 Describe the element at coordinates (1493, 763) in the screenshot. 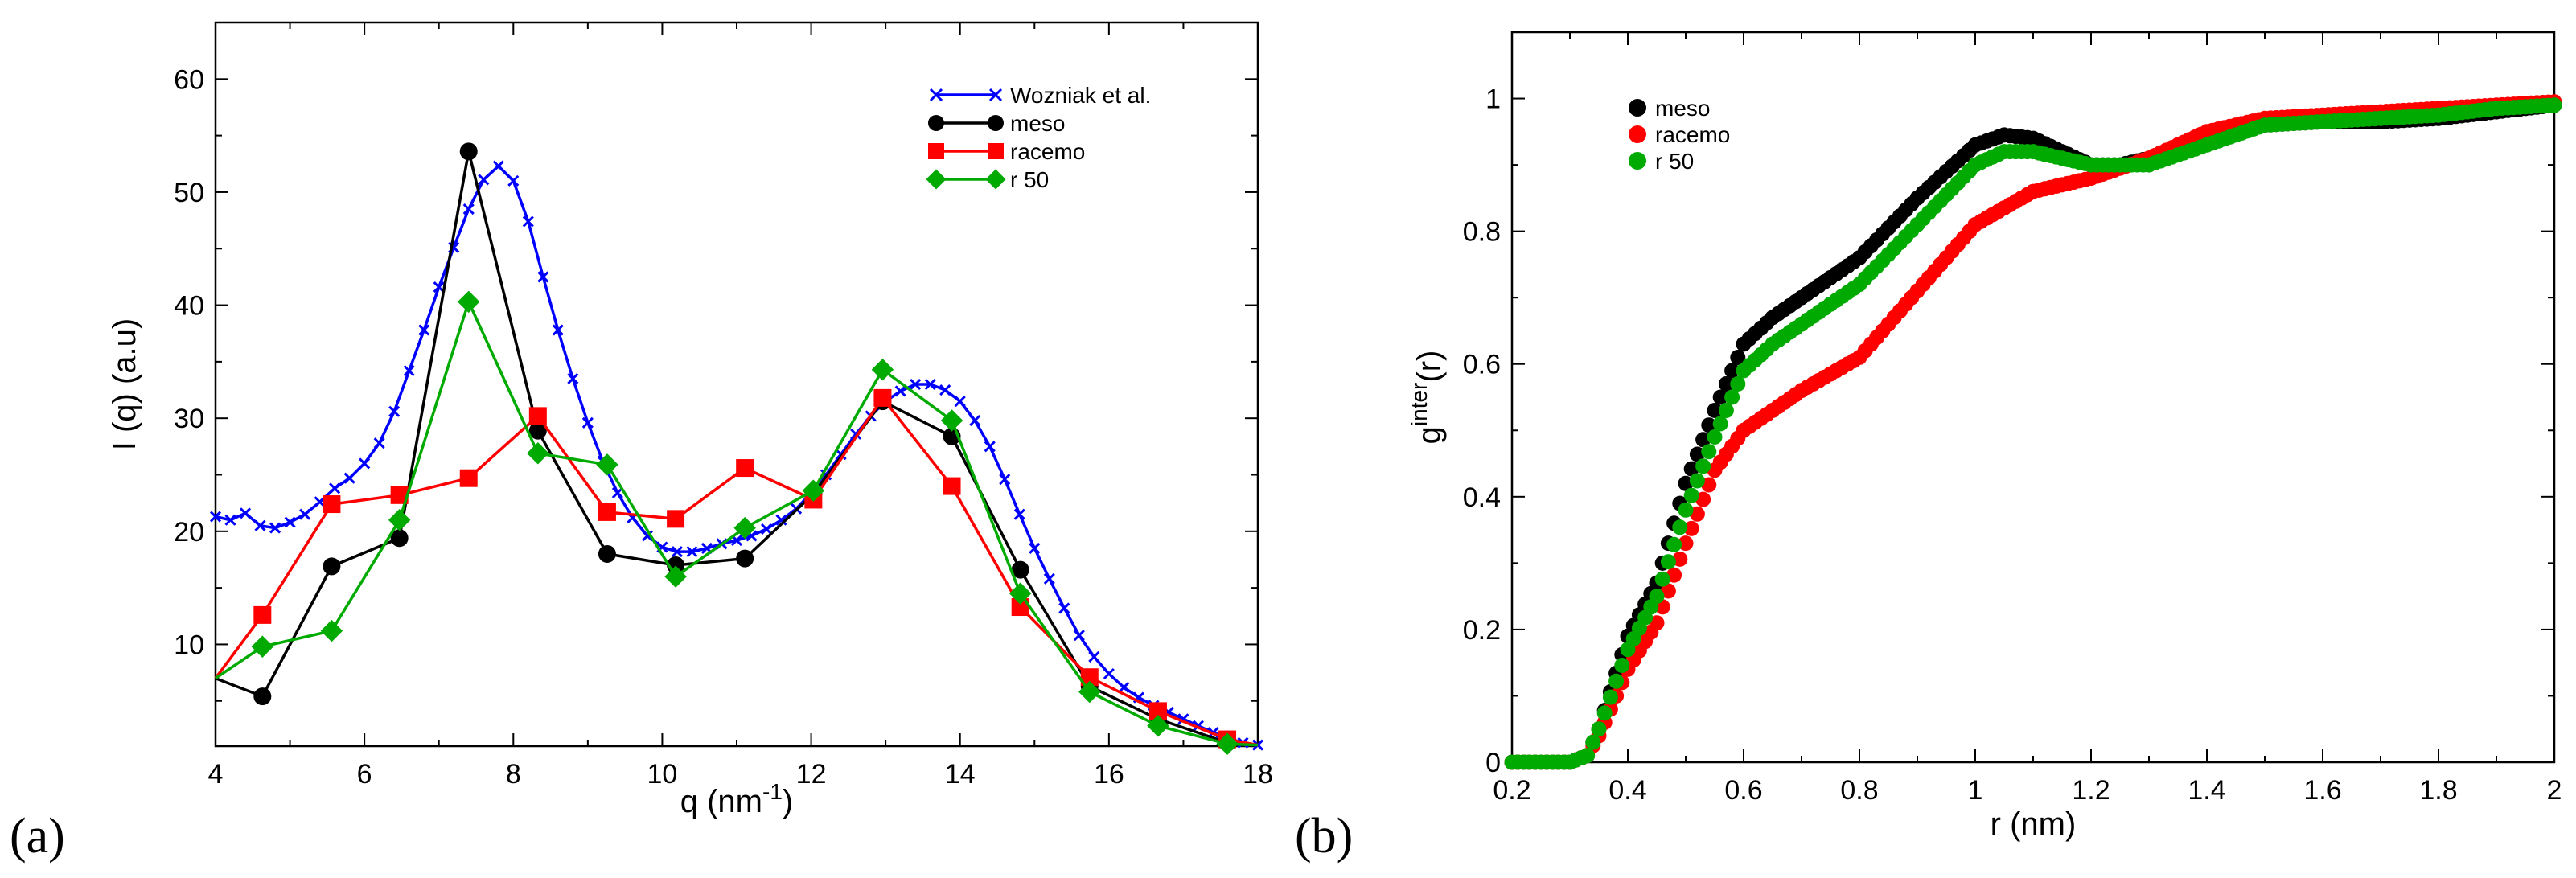

I see `chart-b-y-tick-label: 0` at that location.